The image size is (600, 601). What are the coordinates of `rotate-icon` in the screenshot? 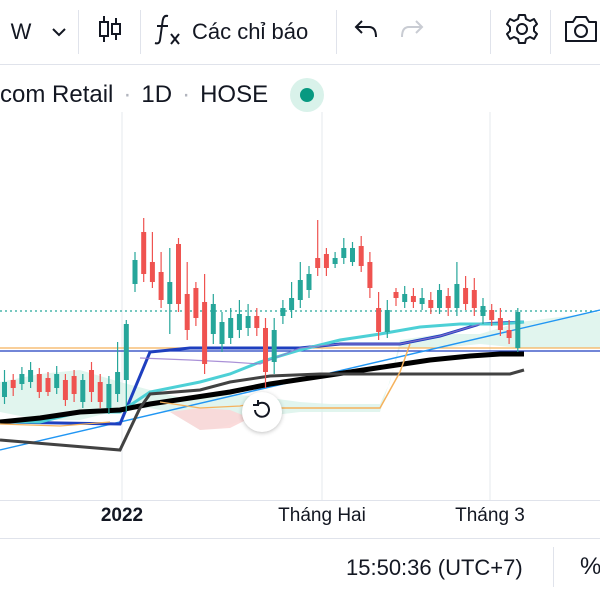 It's located at (262, 412).